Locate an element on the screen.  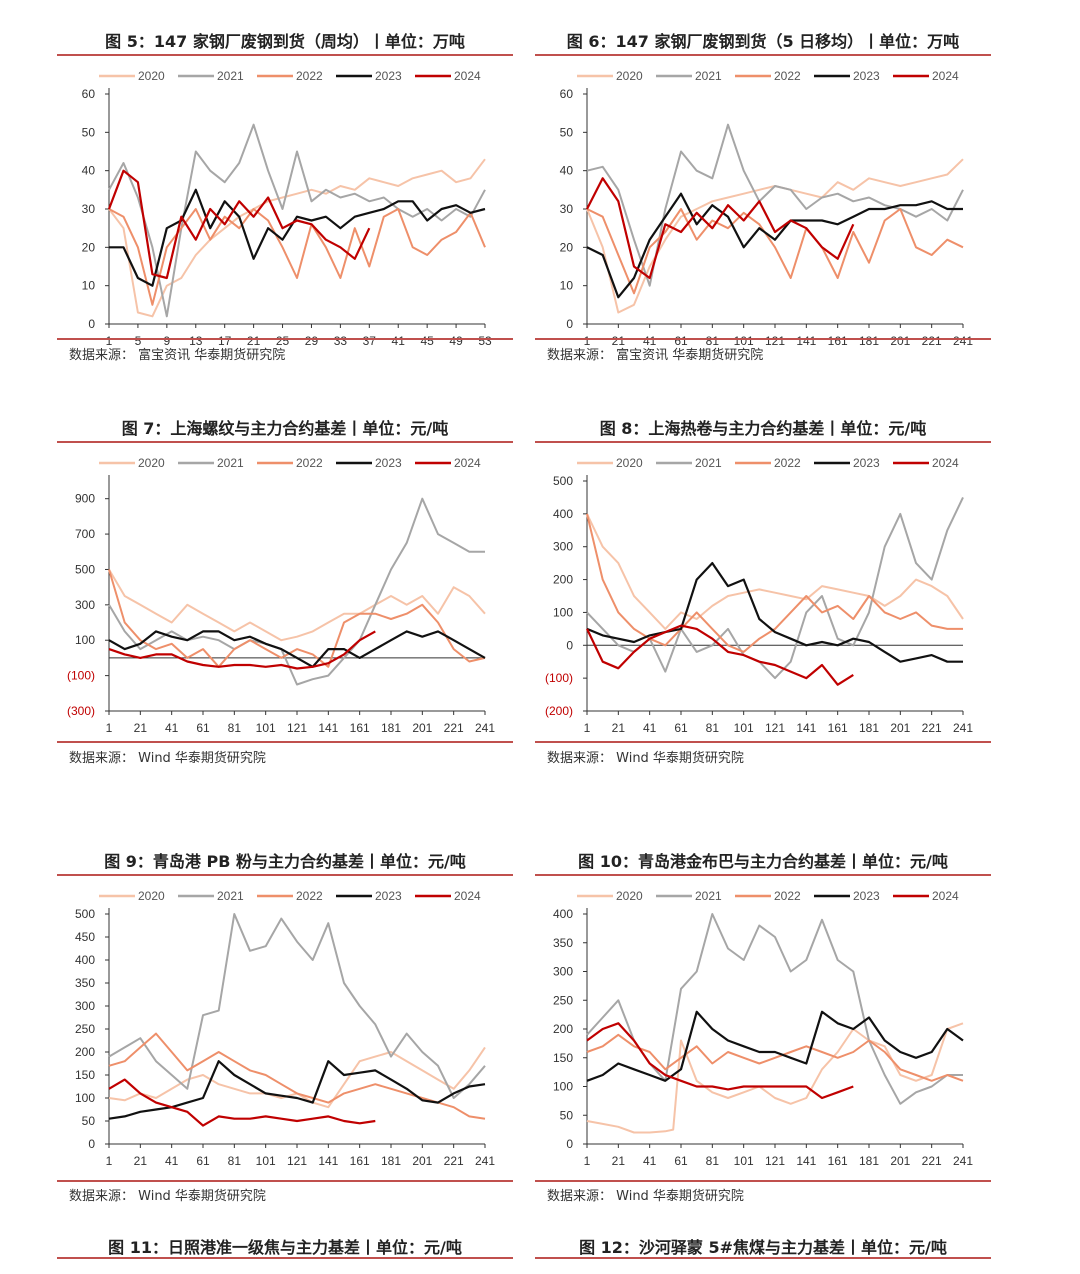
legend-label-2023: 2023 is located at coordinates (388, 463).